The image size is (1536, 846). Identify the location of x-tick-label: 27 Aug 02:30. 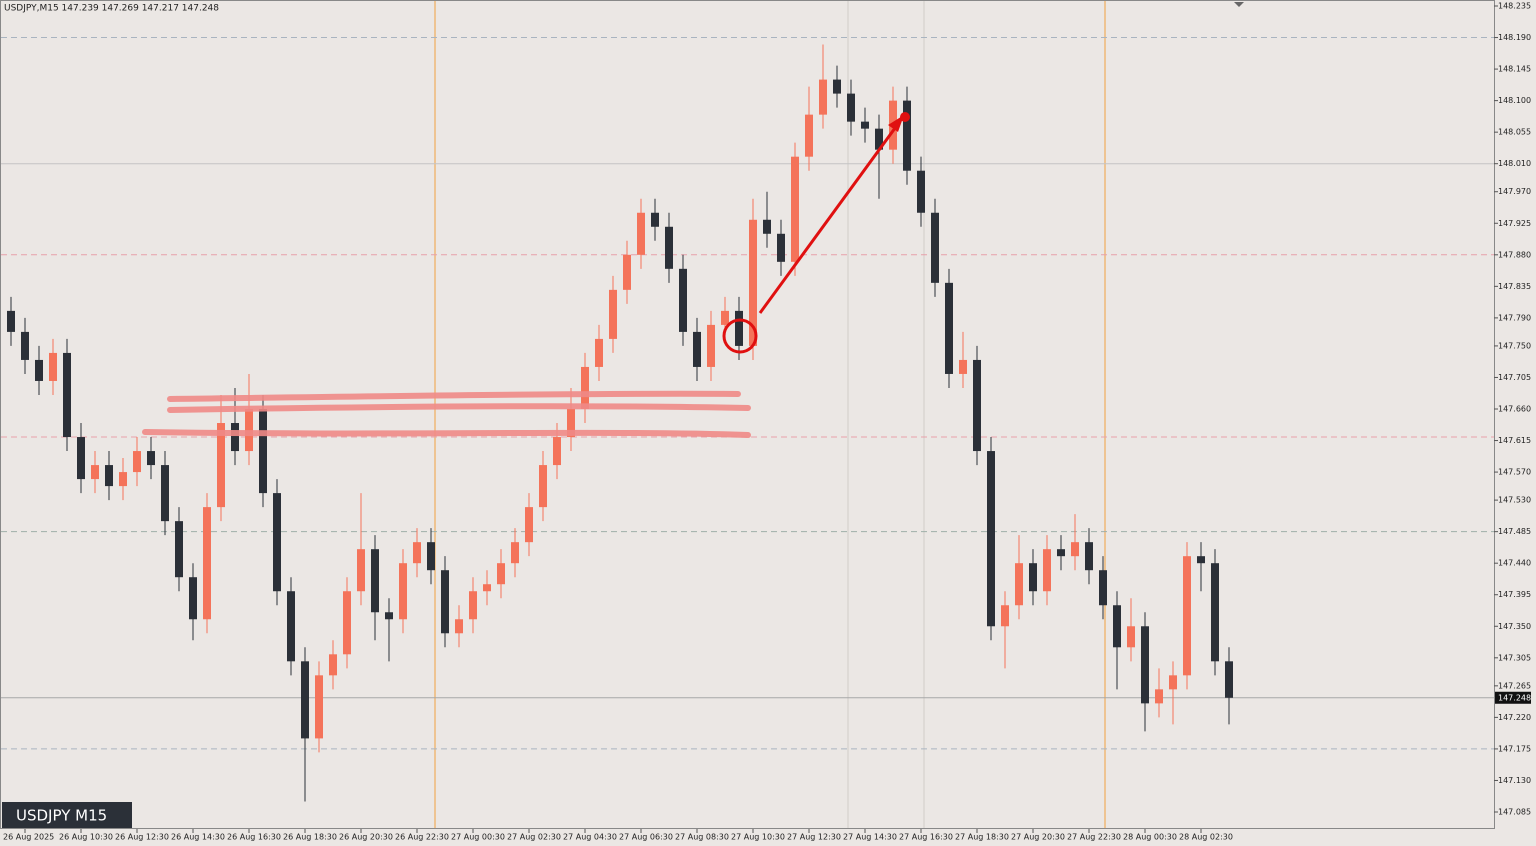
(534, 837).